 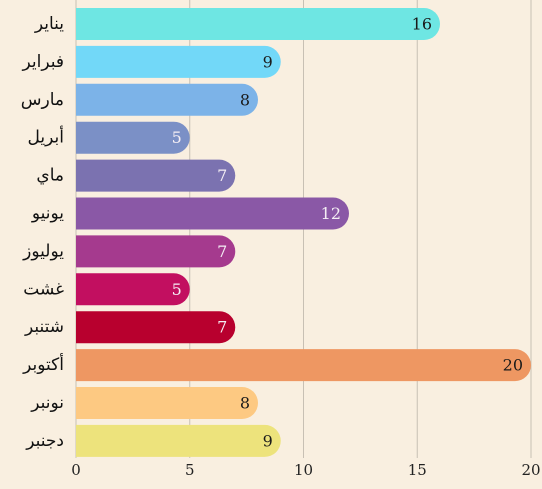 I want to click on x-tick-label: 20, so click(x=530, y=470).